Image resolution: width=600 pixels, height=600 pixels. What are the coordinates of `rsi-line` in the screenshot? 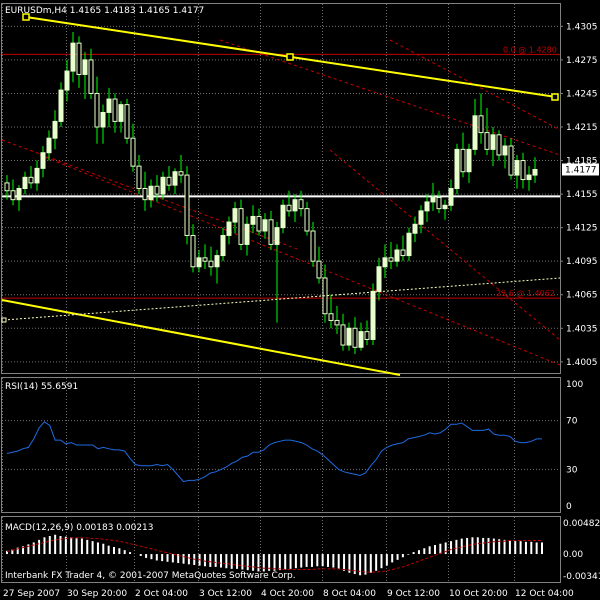 It's located at (274, 452).